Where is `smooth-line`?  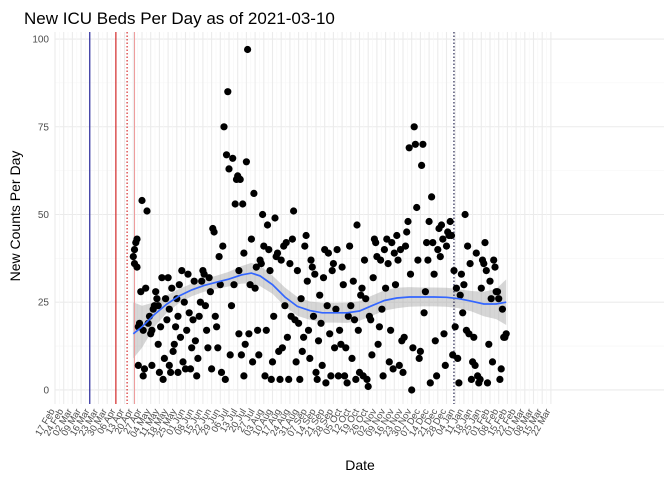
smooth-line is located at coordinates (319, 303).